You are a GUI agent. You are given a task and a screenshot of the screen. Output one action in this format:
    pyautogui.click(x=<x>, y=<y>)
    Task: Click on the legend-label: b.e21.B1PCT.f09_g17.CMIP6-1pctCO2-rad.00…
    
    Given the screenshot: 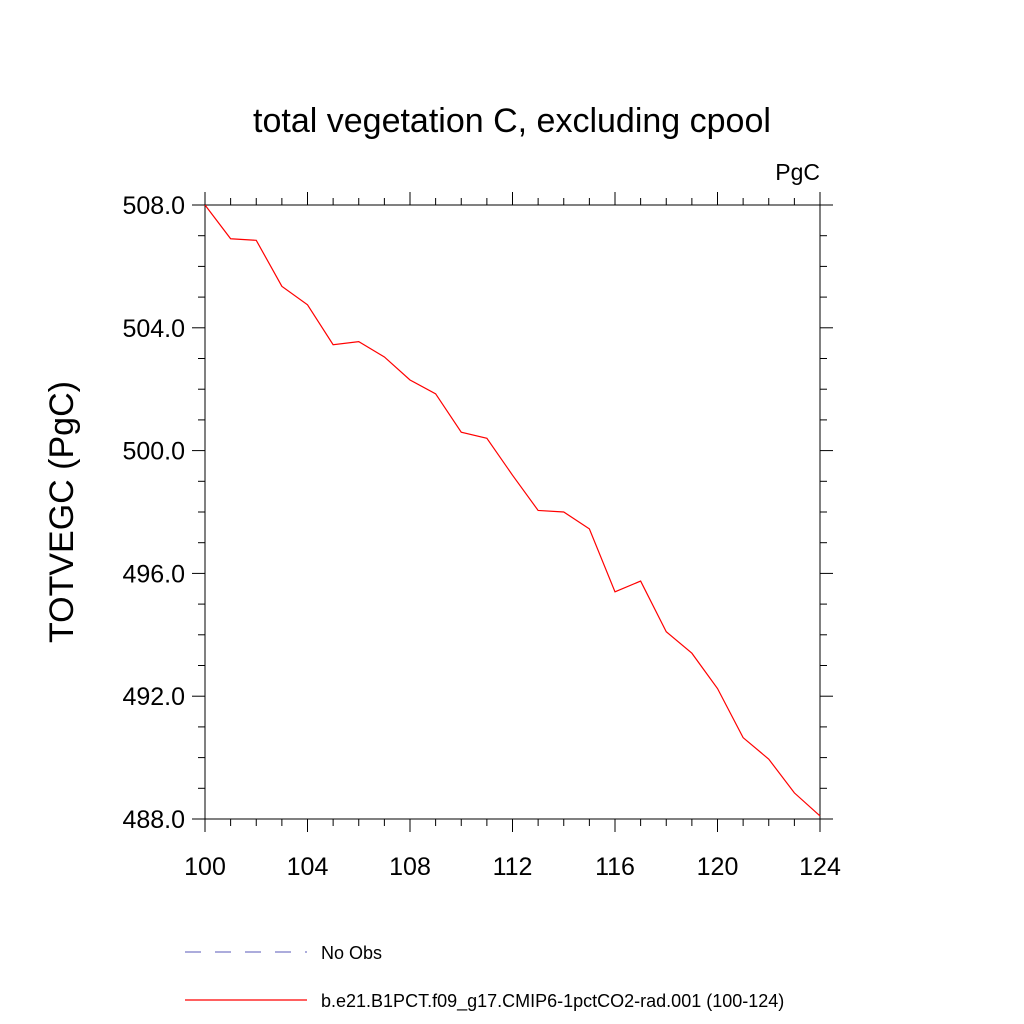 What is the action you would take?
    pyautogui.click(x=552, y=1001)
    